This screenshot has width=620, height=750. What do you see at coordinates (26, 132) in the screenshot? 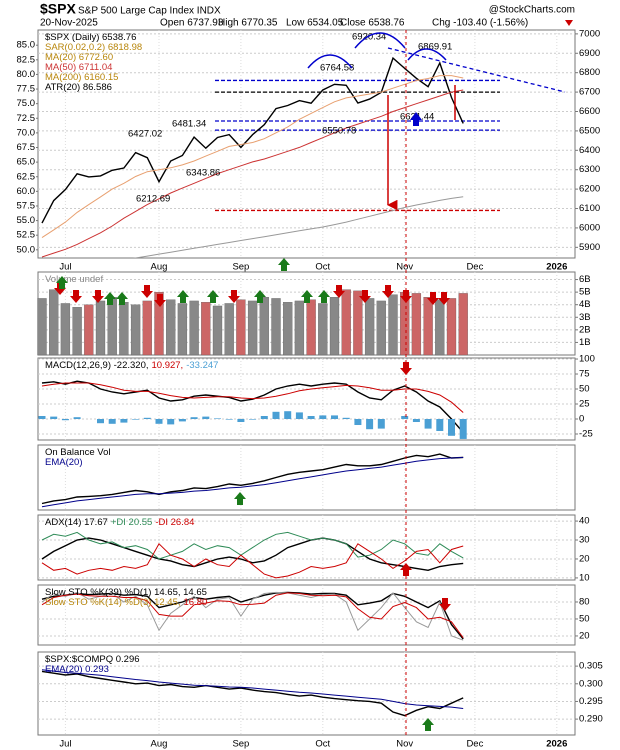
I see `y2-tick-label: 70.0` at bounding box center [26, 132].